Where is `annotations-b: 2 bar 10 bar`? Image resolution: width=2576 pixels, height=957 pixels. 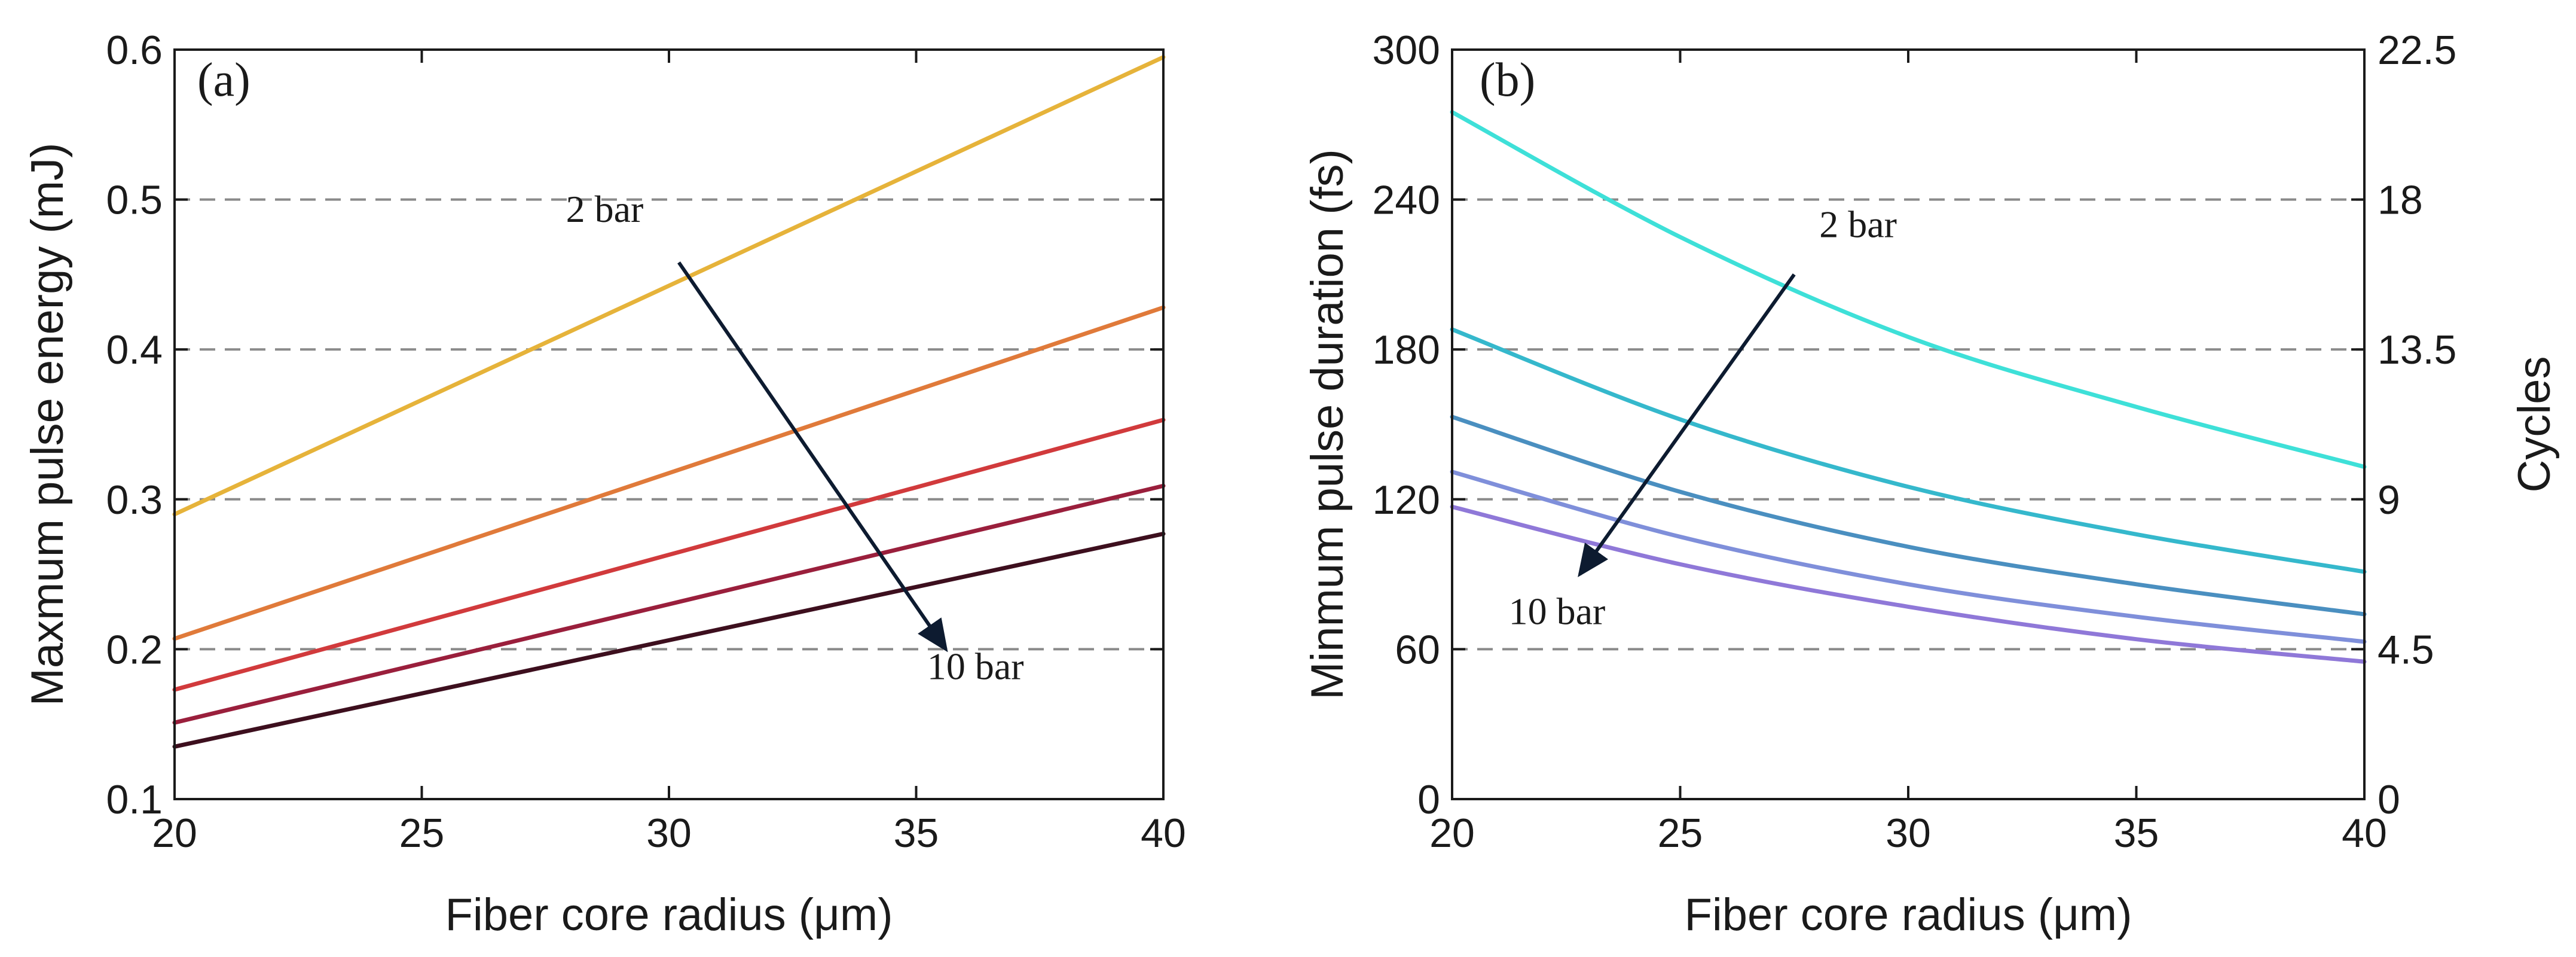 annotations-b: 2 bar 10 bar is located at coordinates (1703, 417).